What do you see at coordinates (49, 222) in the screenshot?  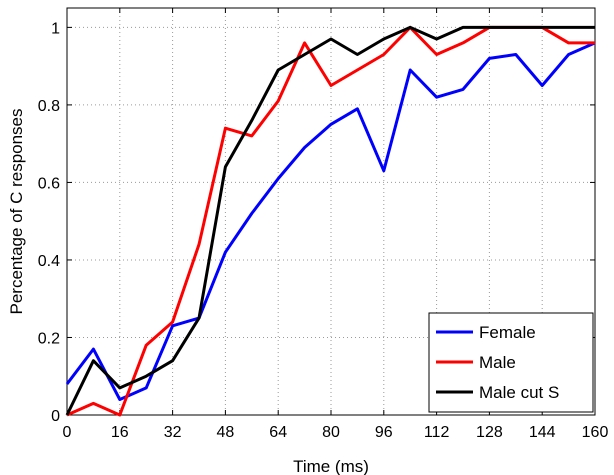 I see `y-tick-labels: 0 0.2 0.4 0.6 0.8 1` at bounding box center [49, 222].